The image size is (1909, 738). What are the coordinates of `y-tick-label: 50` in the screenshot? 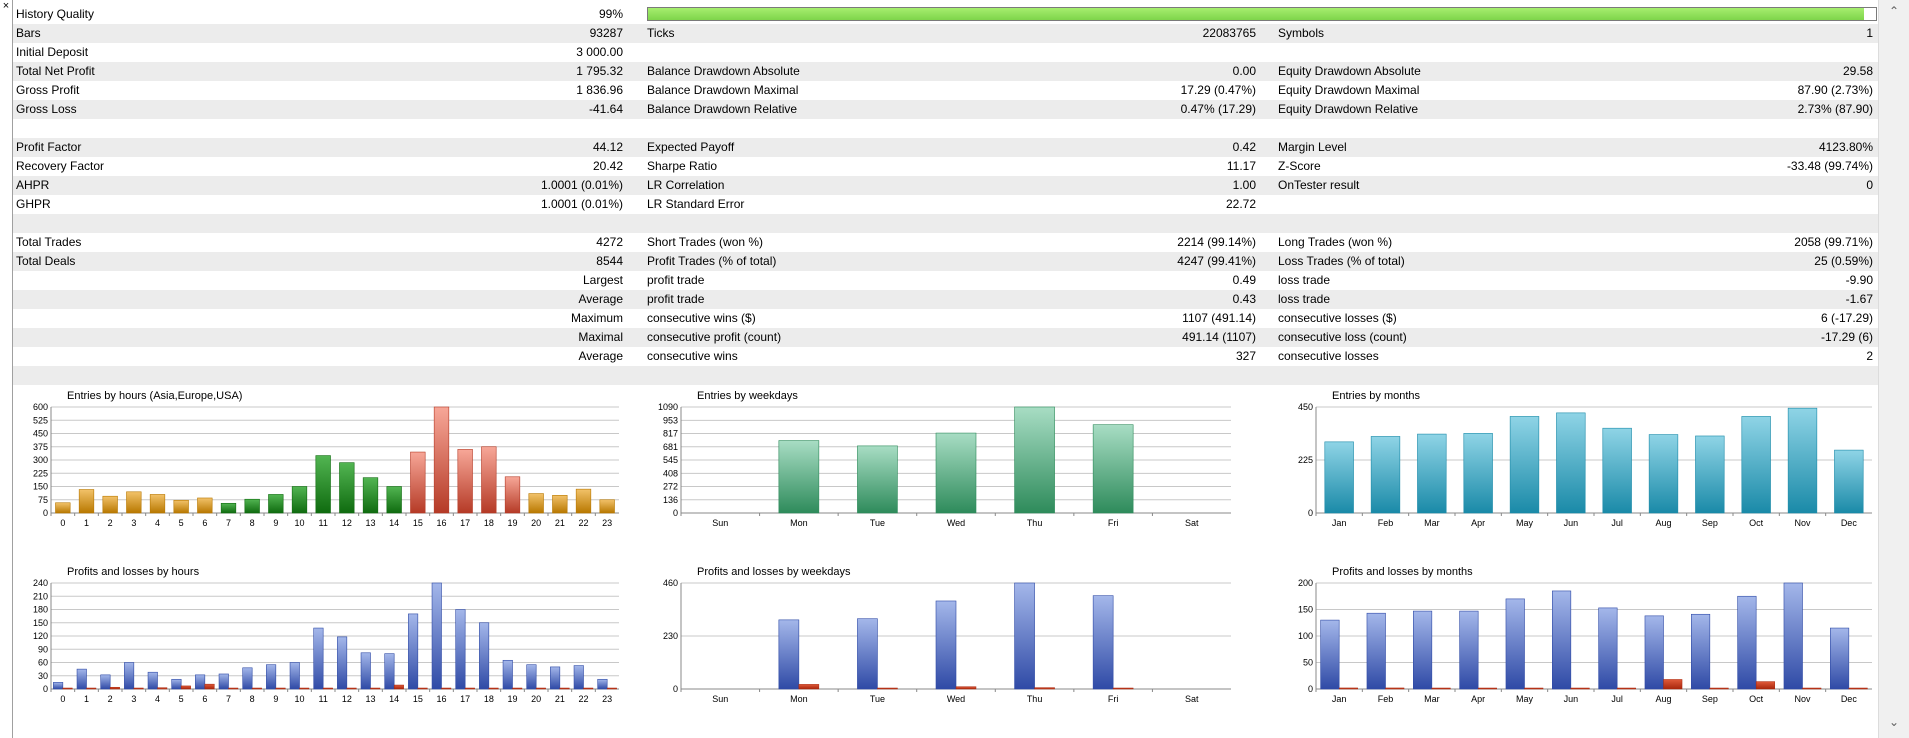 It's located at (1308, 663).